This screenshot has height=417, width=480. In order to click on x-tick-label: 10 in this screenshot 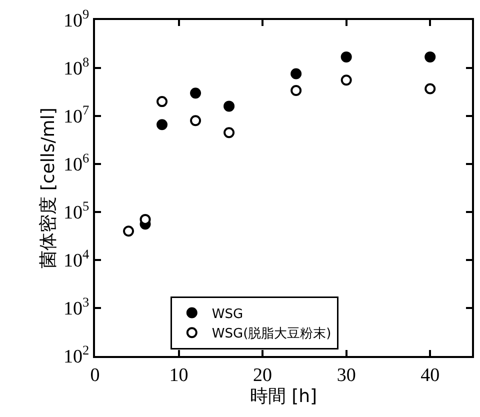, I will do `click(178, 375)`.